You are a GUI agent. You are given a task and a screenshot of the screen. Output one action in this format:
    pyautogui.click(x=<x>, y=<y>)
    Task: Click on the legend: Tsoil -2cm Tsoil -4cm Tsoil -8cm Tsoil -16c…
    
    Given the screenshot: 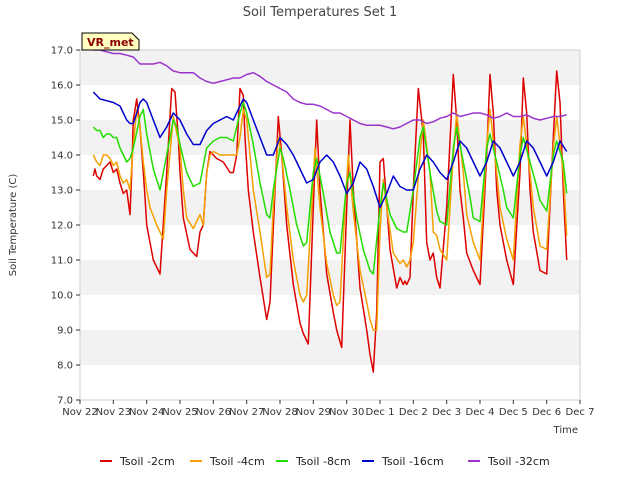 What is the action you would take?
    pyautogui.click(x=325, y=461)
    